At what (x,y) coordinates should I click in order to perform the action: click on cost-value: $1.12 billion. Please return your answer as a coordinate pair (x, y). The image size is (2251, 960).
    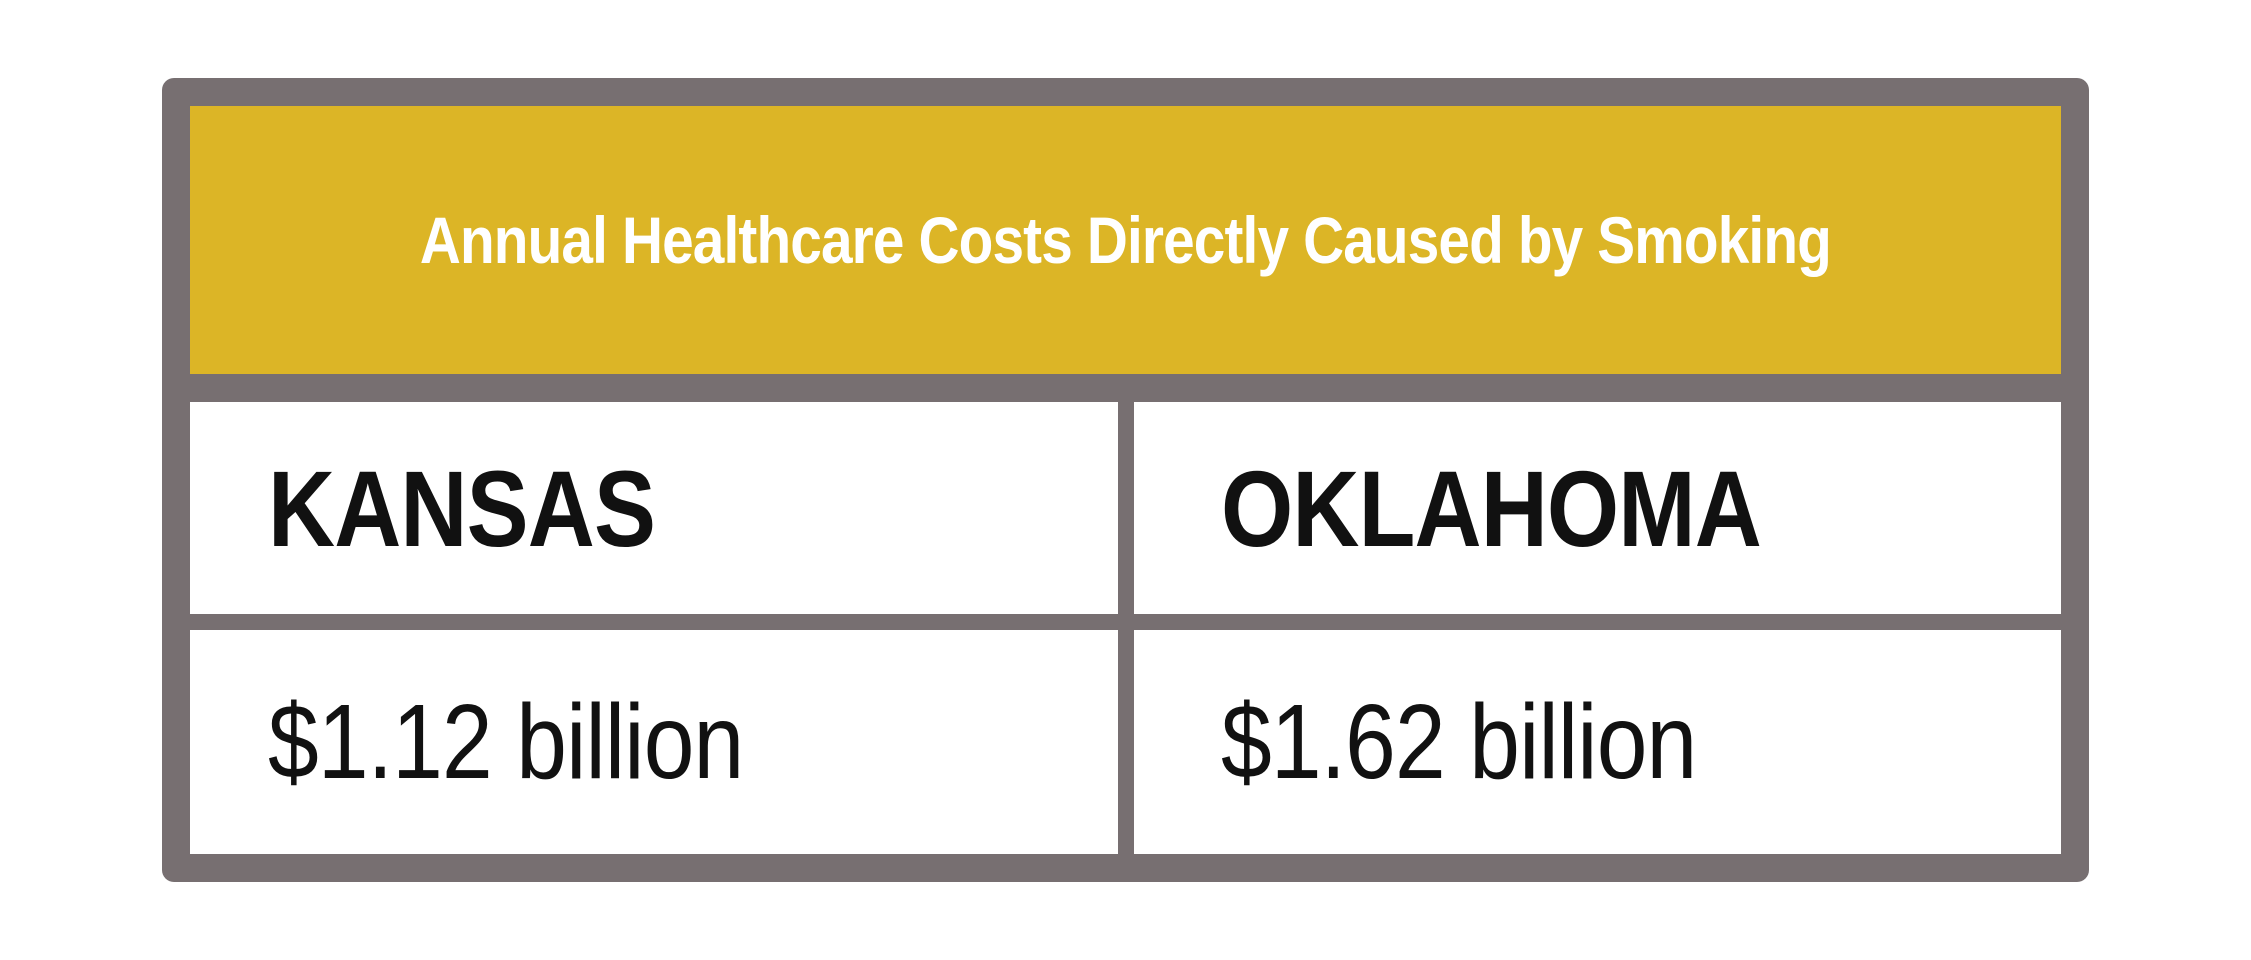
    Looking at the image, I should click on (506, 741).